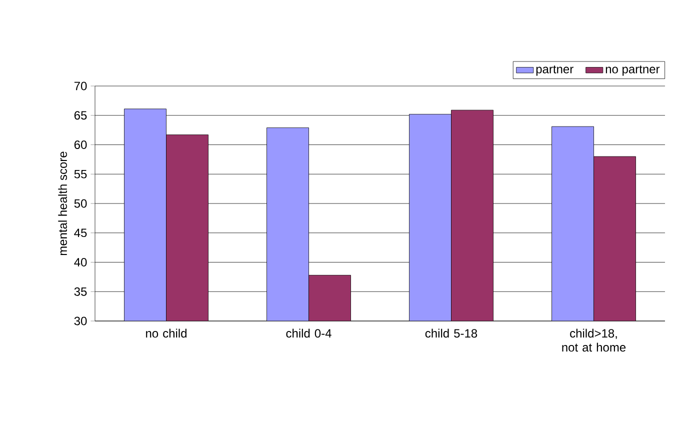 The height and width of the screenshot is (434, 696). Describe the element at coordinates (62, 204) in the screenshot. I see `y-axis-title: mental health score` at that location.